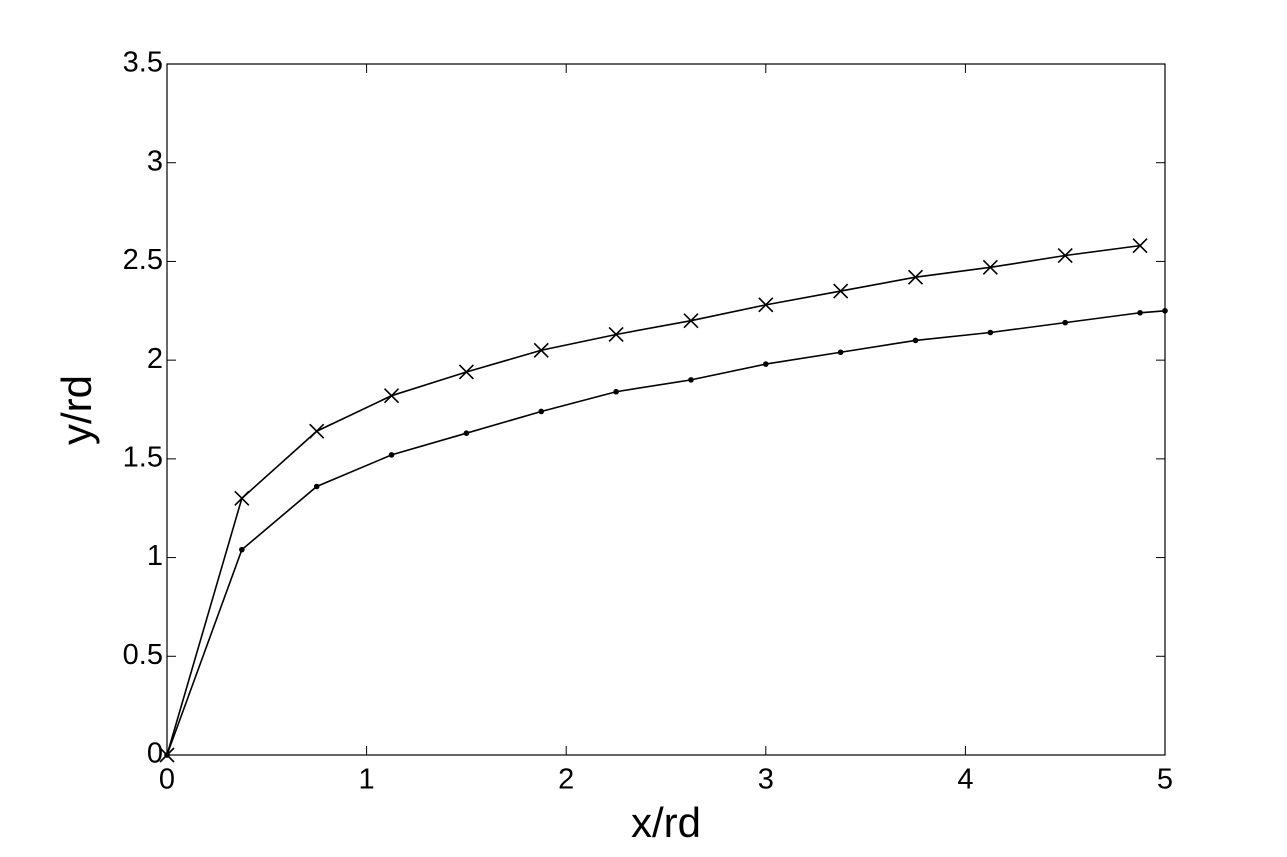 This screenshot has height=857, width=1287. I want to click on x-tick-label: 3, so click(766, 780).